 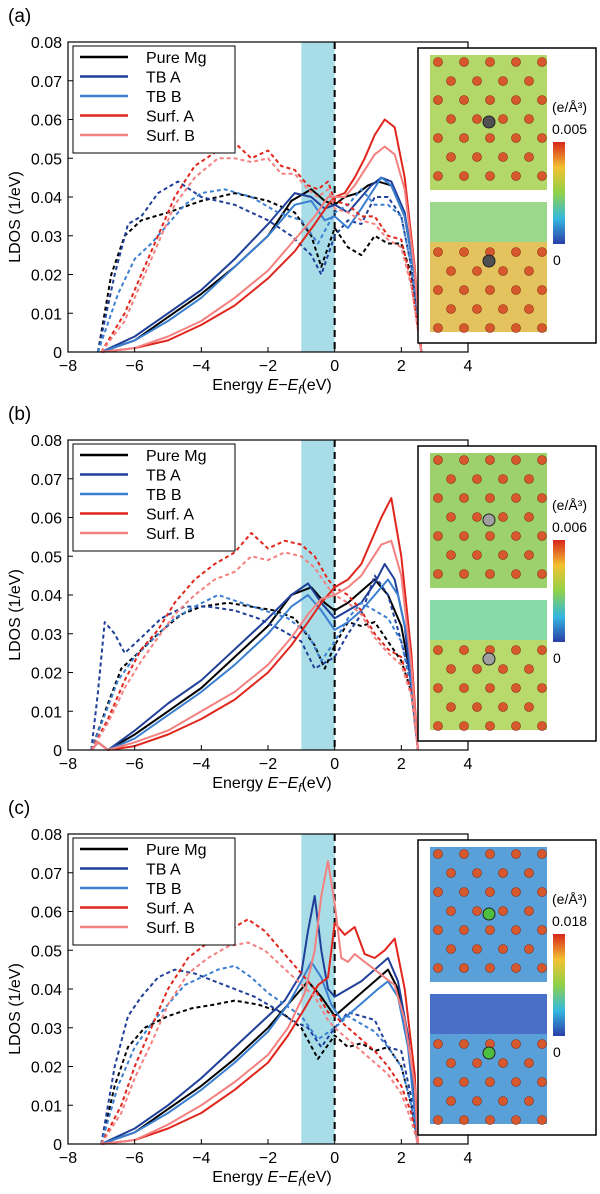 What do you see at coordinates (569, 527) in the screenshot?
I see `colorbar-max-label: 0.006` at bounding box center [569, 527].